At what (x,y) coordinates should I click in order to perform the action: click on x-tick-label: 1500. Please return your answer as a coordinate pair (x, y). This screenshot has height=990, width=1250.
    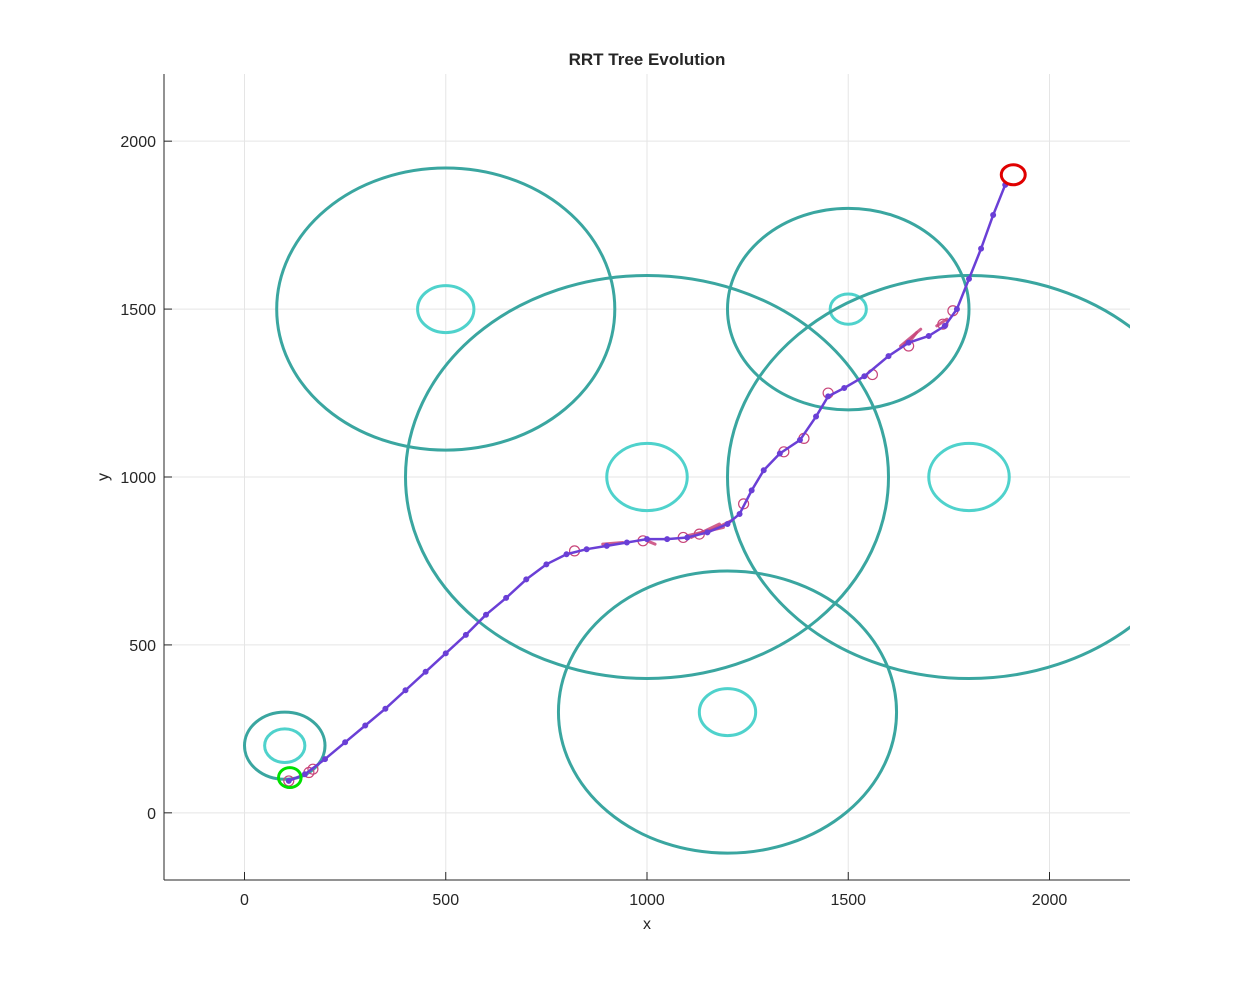
    Looking at the image, I should click on (848, 900).